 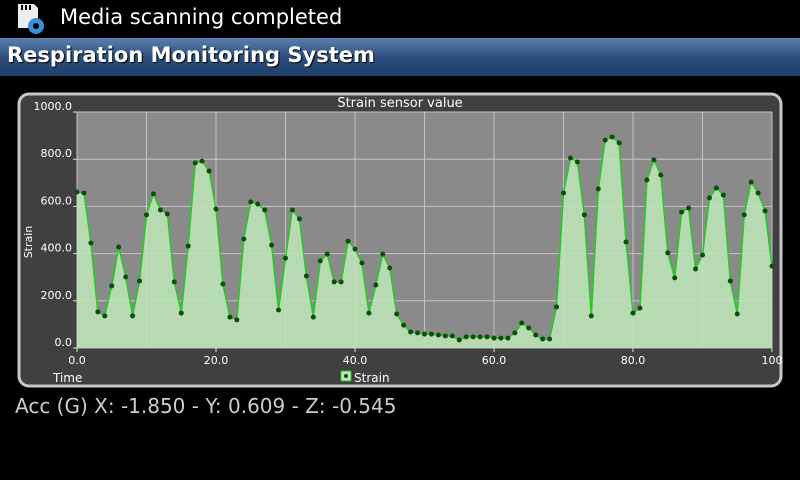 I want to click on accelerometer-readout: Acc (G) X: -1.850 - Y: 0.609 - Z: -0.545, so click(x=206, y=406).